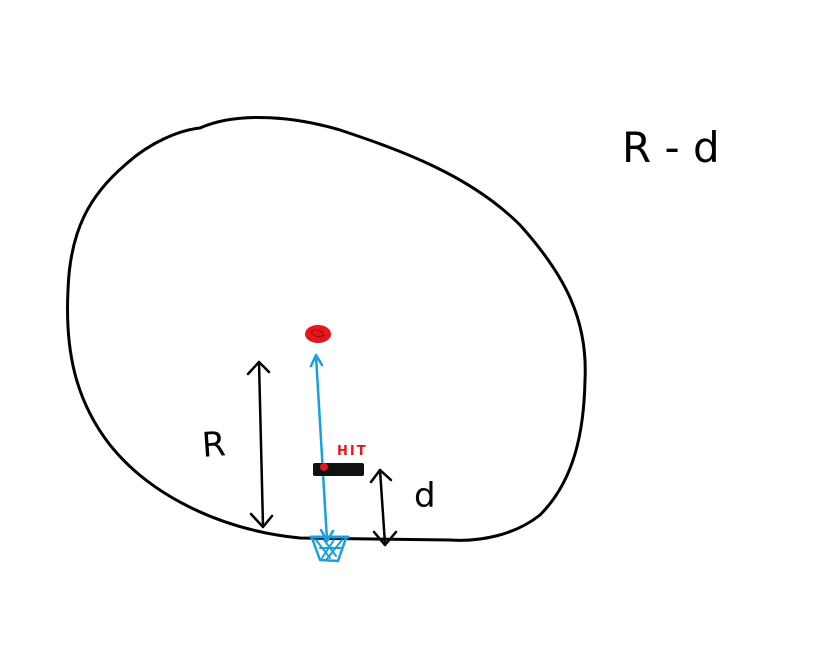 The height and width of the screenshot is (660, 816). What do you see at coordinates (324, 467) in the screenshot?
I see `hit-point` at bounding box center [324, 467].